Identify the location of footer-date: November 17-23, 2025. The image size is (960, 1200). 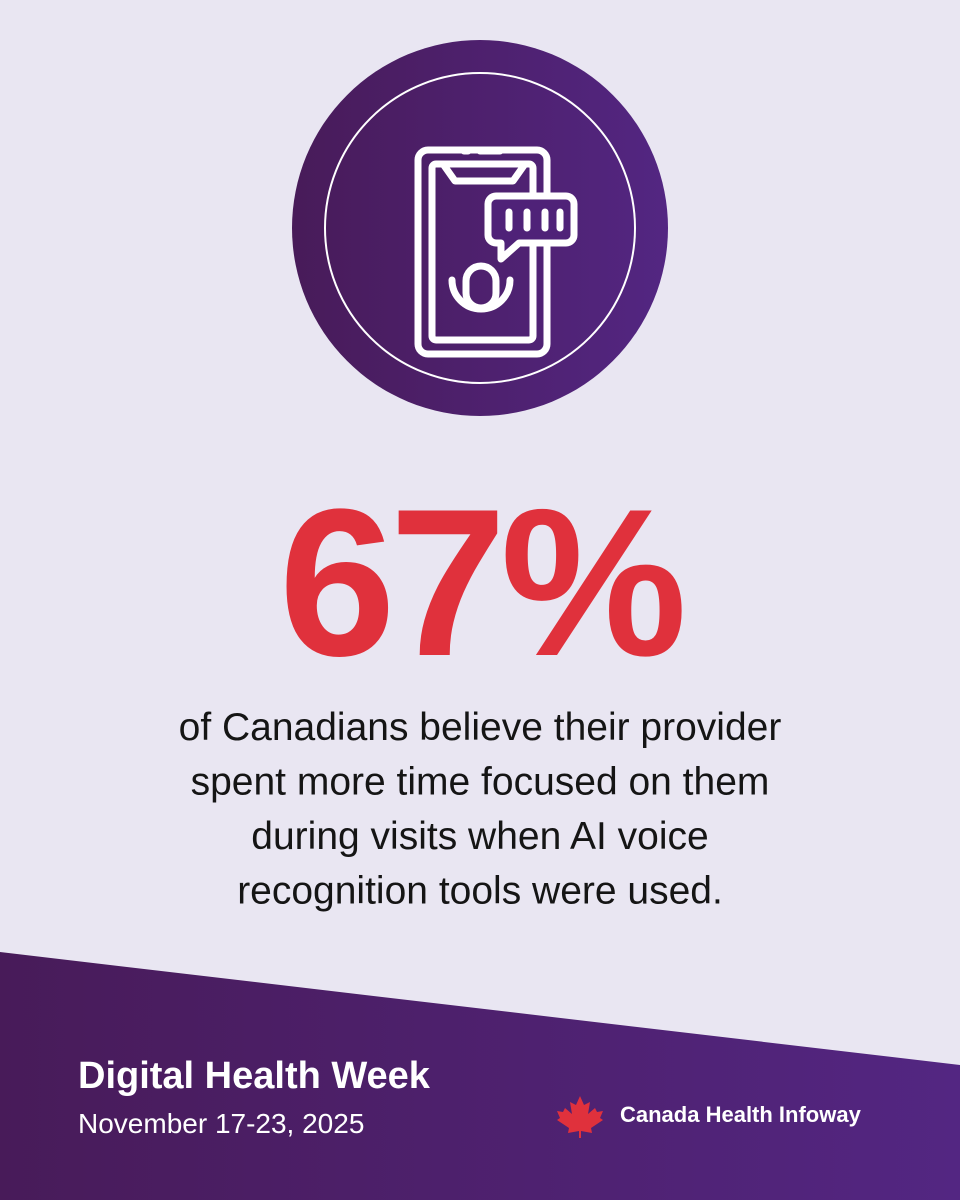
(221, 1123).